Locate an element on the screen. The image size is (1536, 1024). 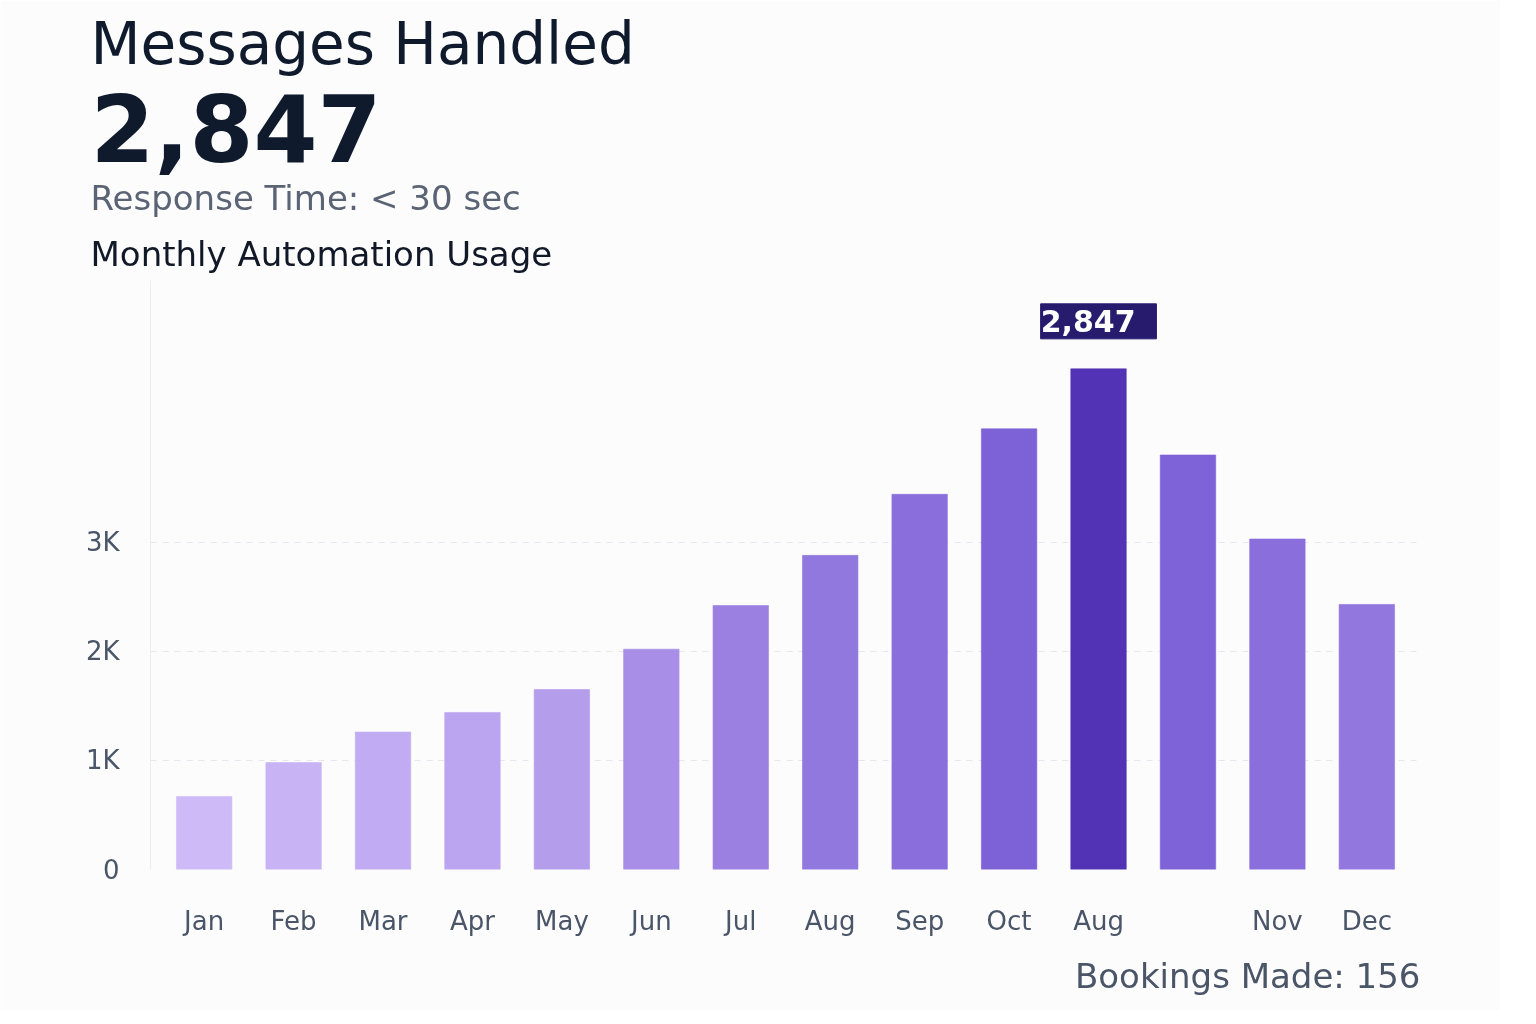
x-tick-label: Jan is located at coordinates (203, 920).